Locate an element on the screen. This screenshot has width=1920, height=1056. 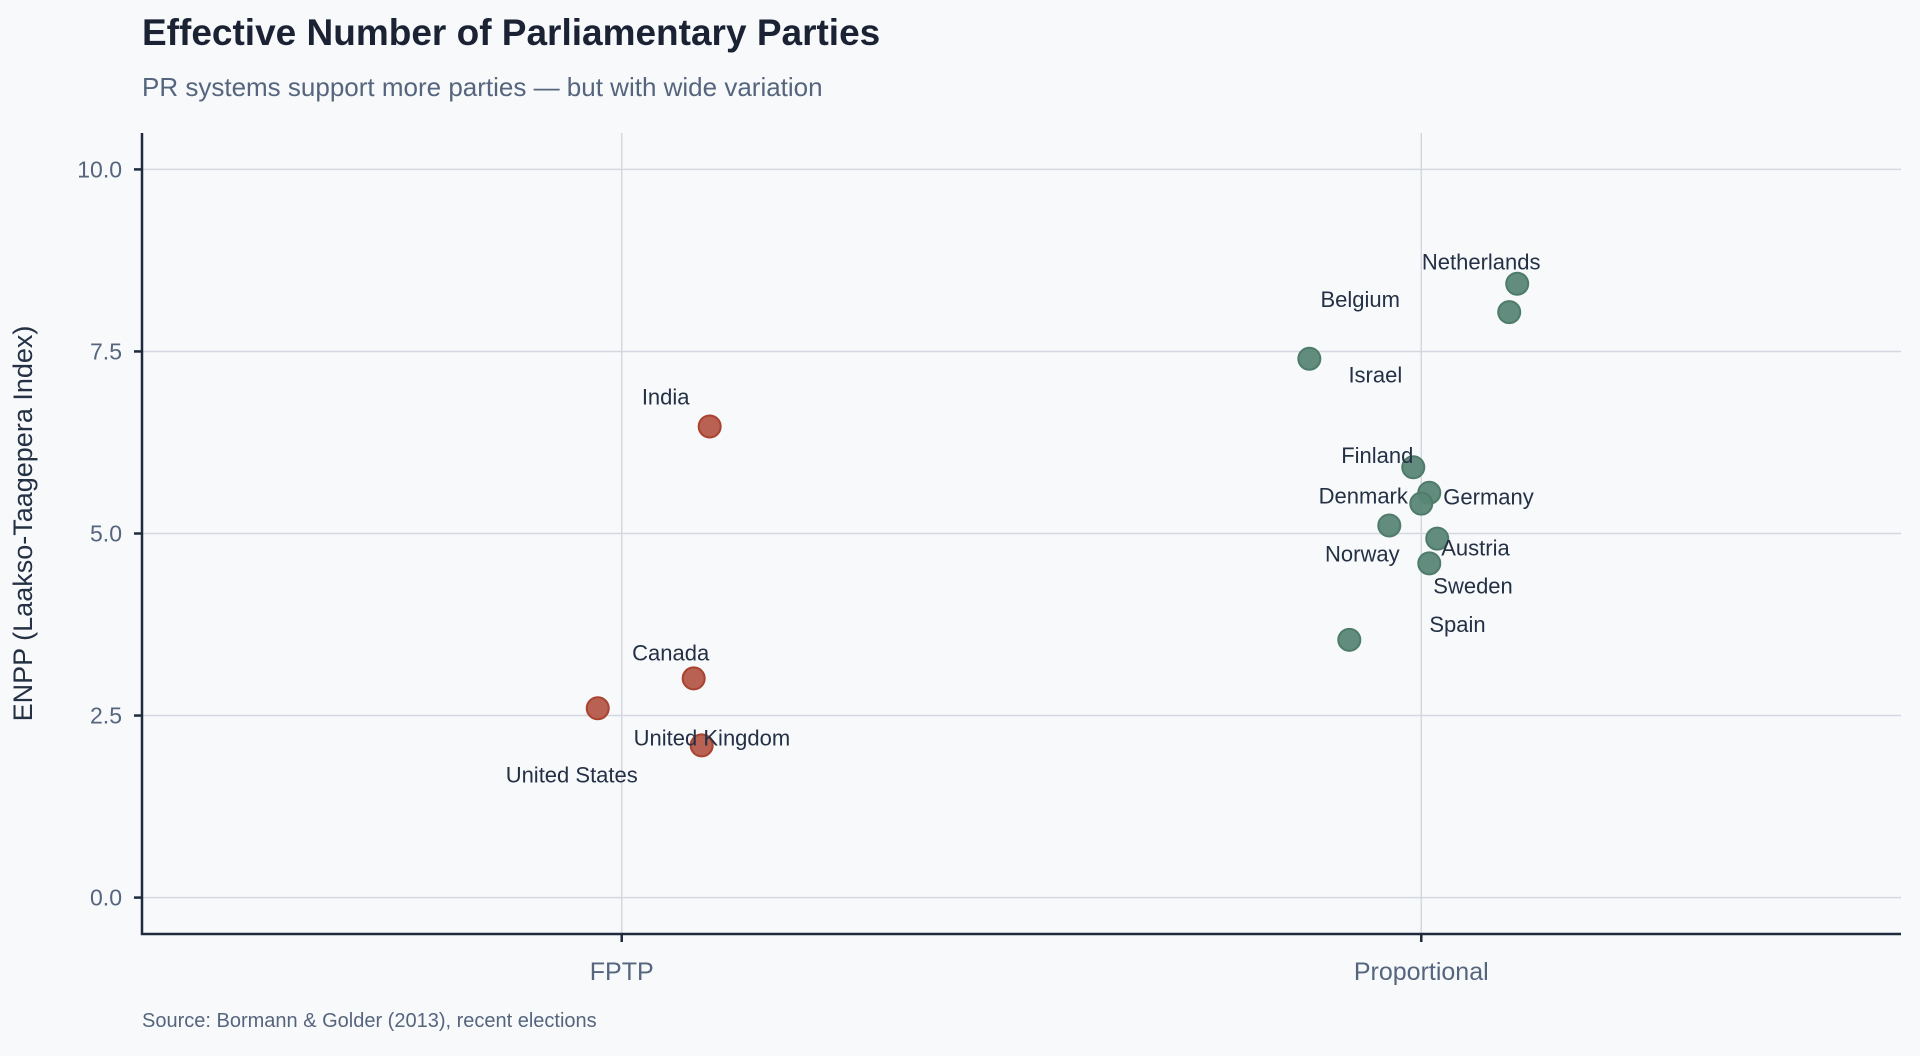
point-label: Israel is located at coordinates (1375, 375).